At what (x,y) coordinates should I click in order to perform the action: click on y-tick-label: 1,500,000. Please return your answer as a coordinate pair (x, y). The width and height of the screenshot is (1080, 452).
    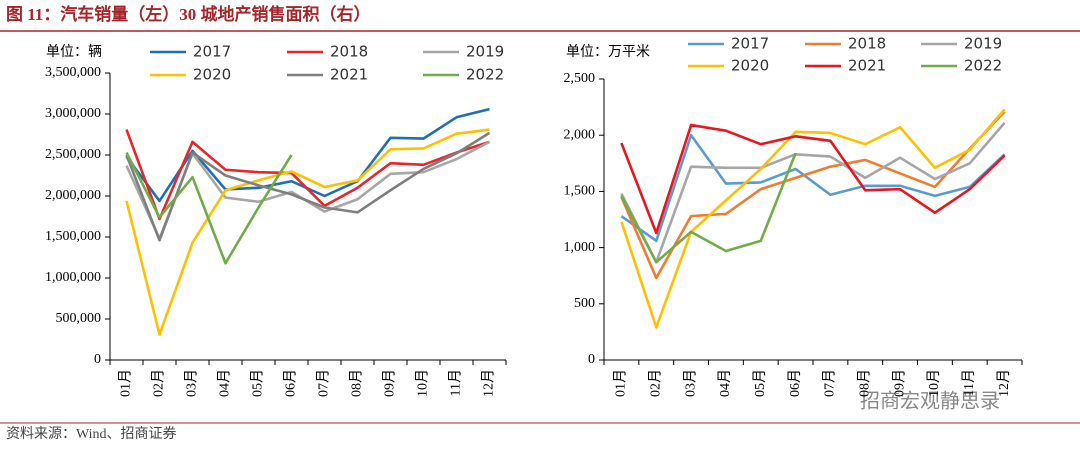
    Looking at the image, I should click on (73, 236).